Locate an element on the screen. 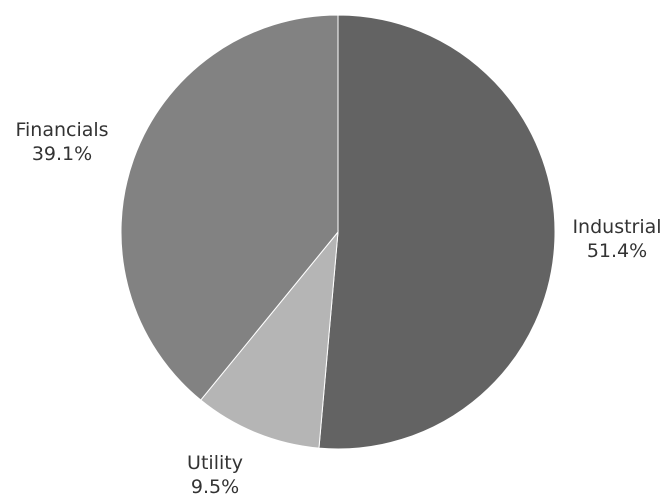 Image resolution: width=669 pixels, height=500 pixels. slice-value-industrial: 51.4% is located at coordinates (617, 251).